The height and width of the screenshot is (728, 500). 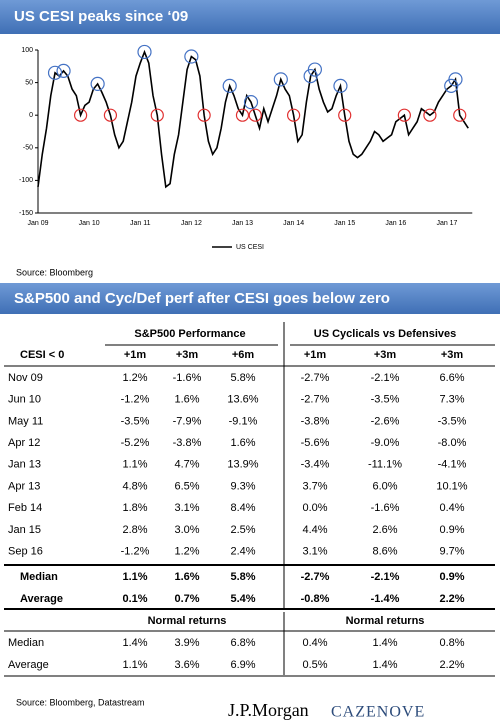 What do you see at coordinates (135, 355) in the screenshot?
I see `table-cell: +1m` at bounding box center [135, 355].